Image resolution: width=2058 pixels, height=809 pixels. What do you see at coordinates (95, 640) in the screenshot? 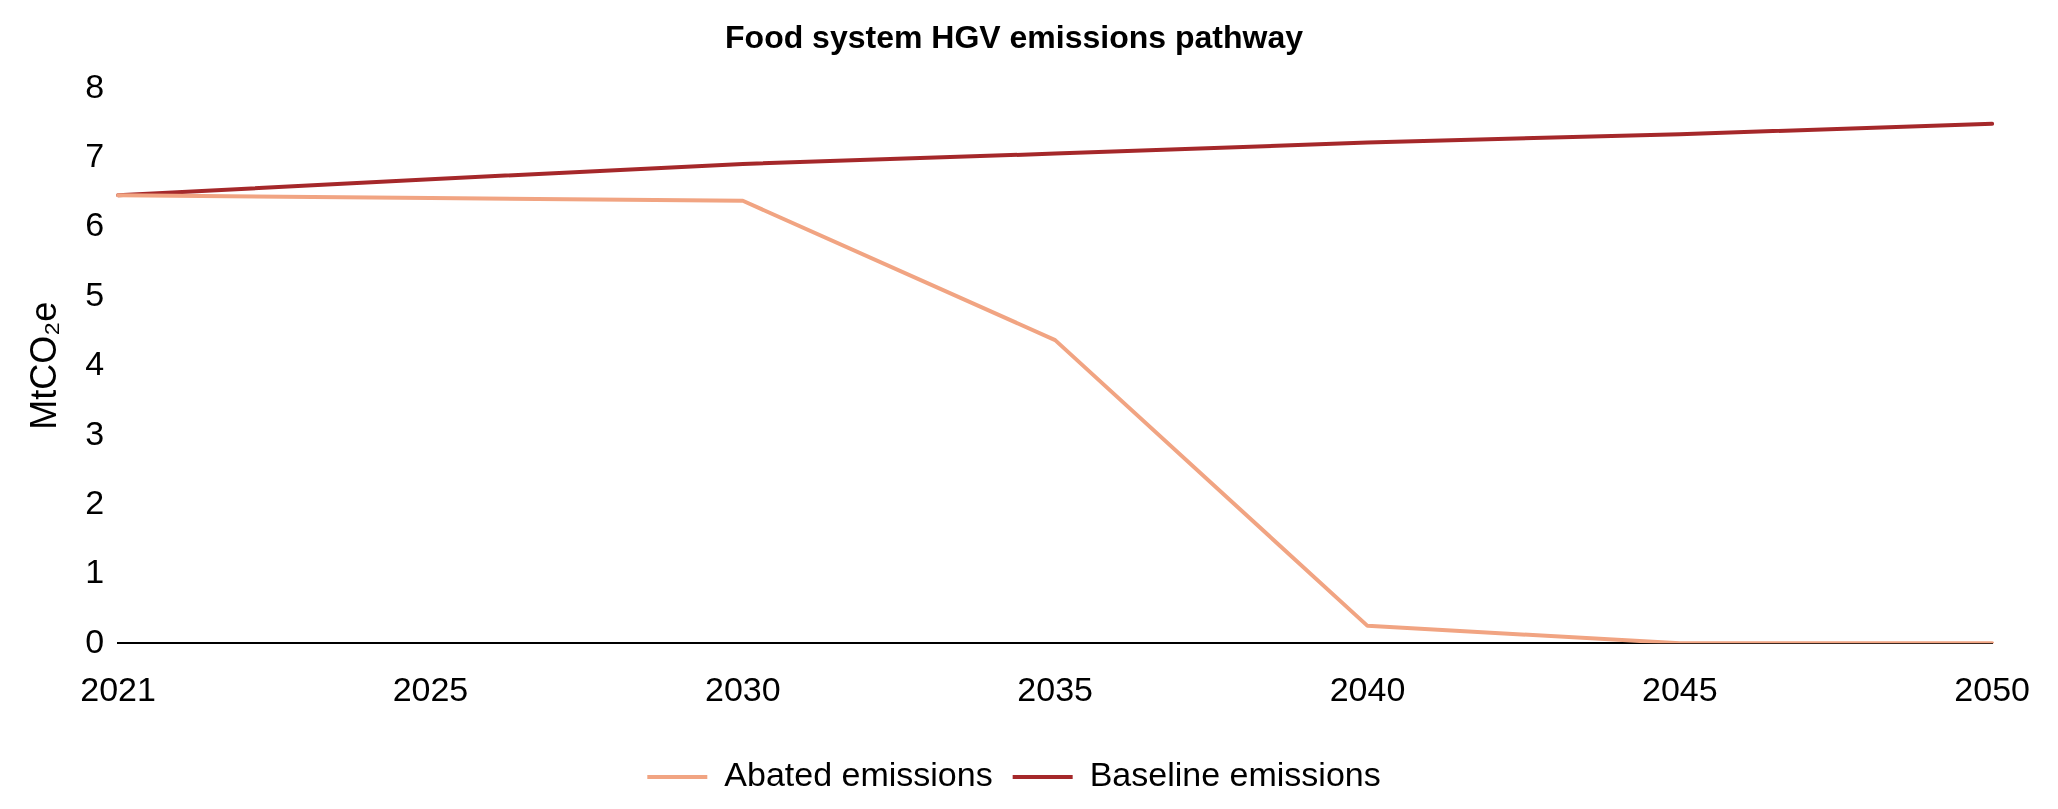
I see `y-tick-label: 0` at bounding box center [95, 640].